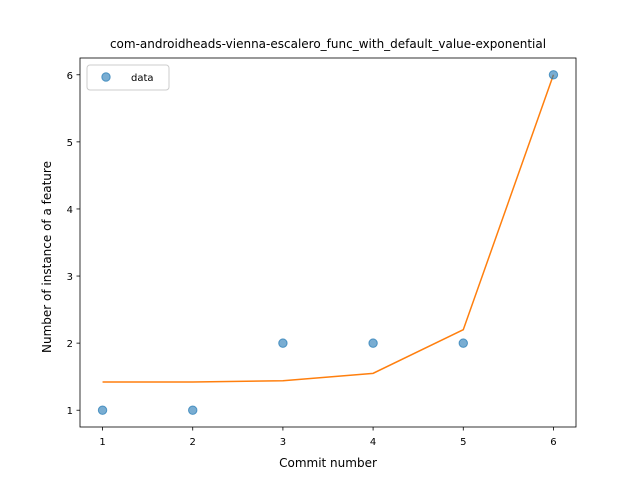 The image size is (640, 480). I want to click on x-tick-label: 2, so click(193, 442).